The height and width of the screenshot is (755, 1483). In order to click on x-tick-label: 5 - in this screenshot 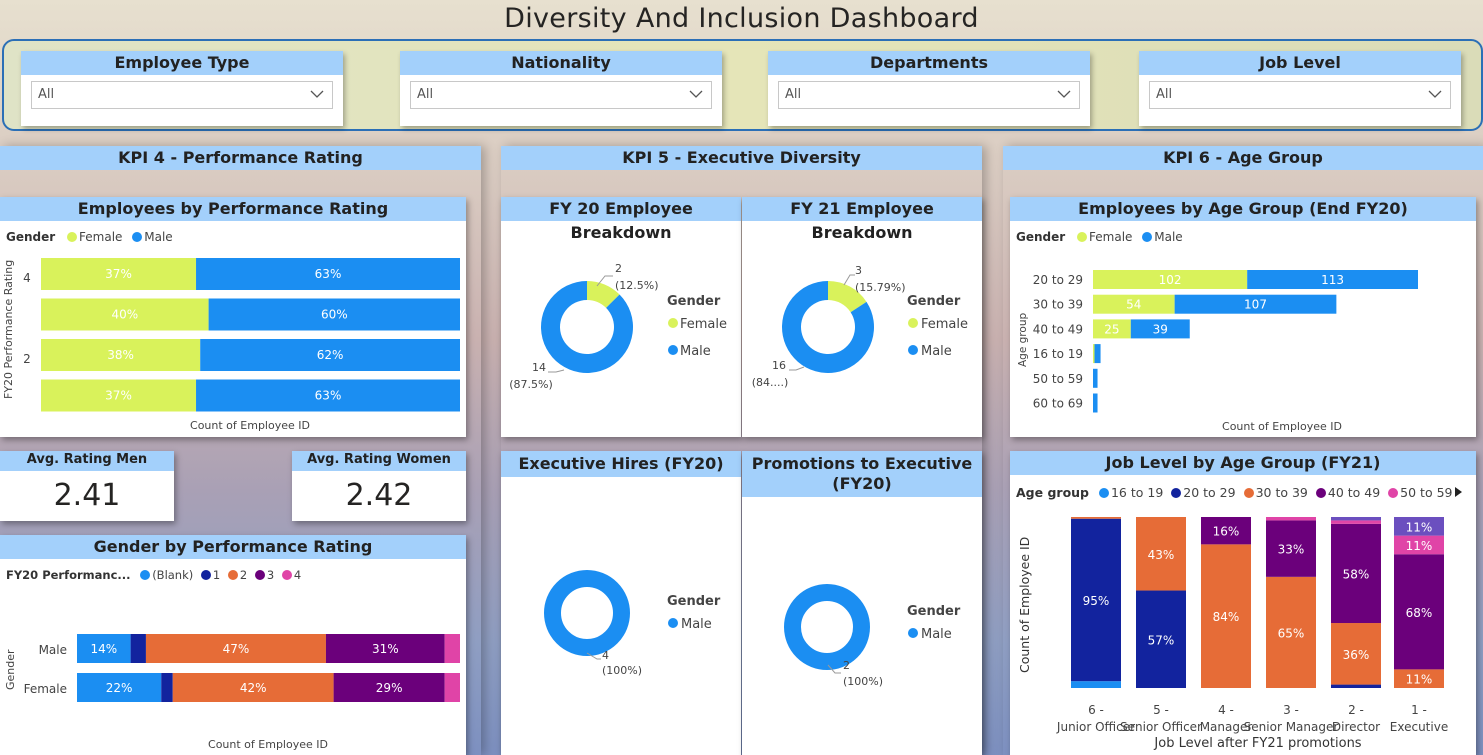, I will do `click(1161, 710)`.